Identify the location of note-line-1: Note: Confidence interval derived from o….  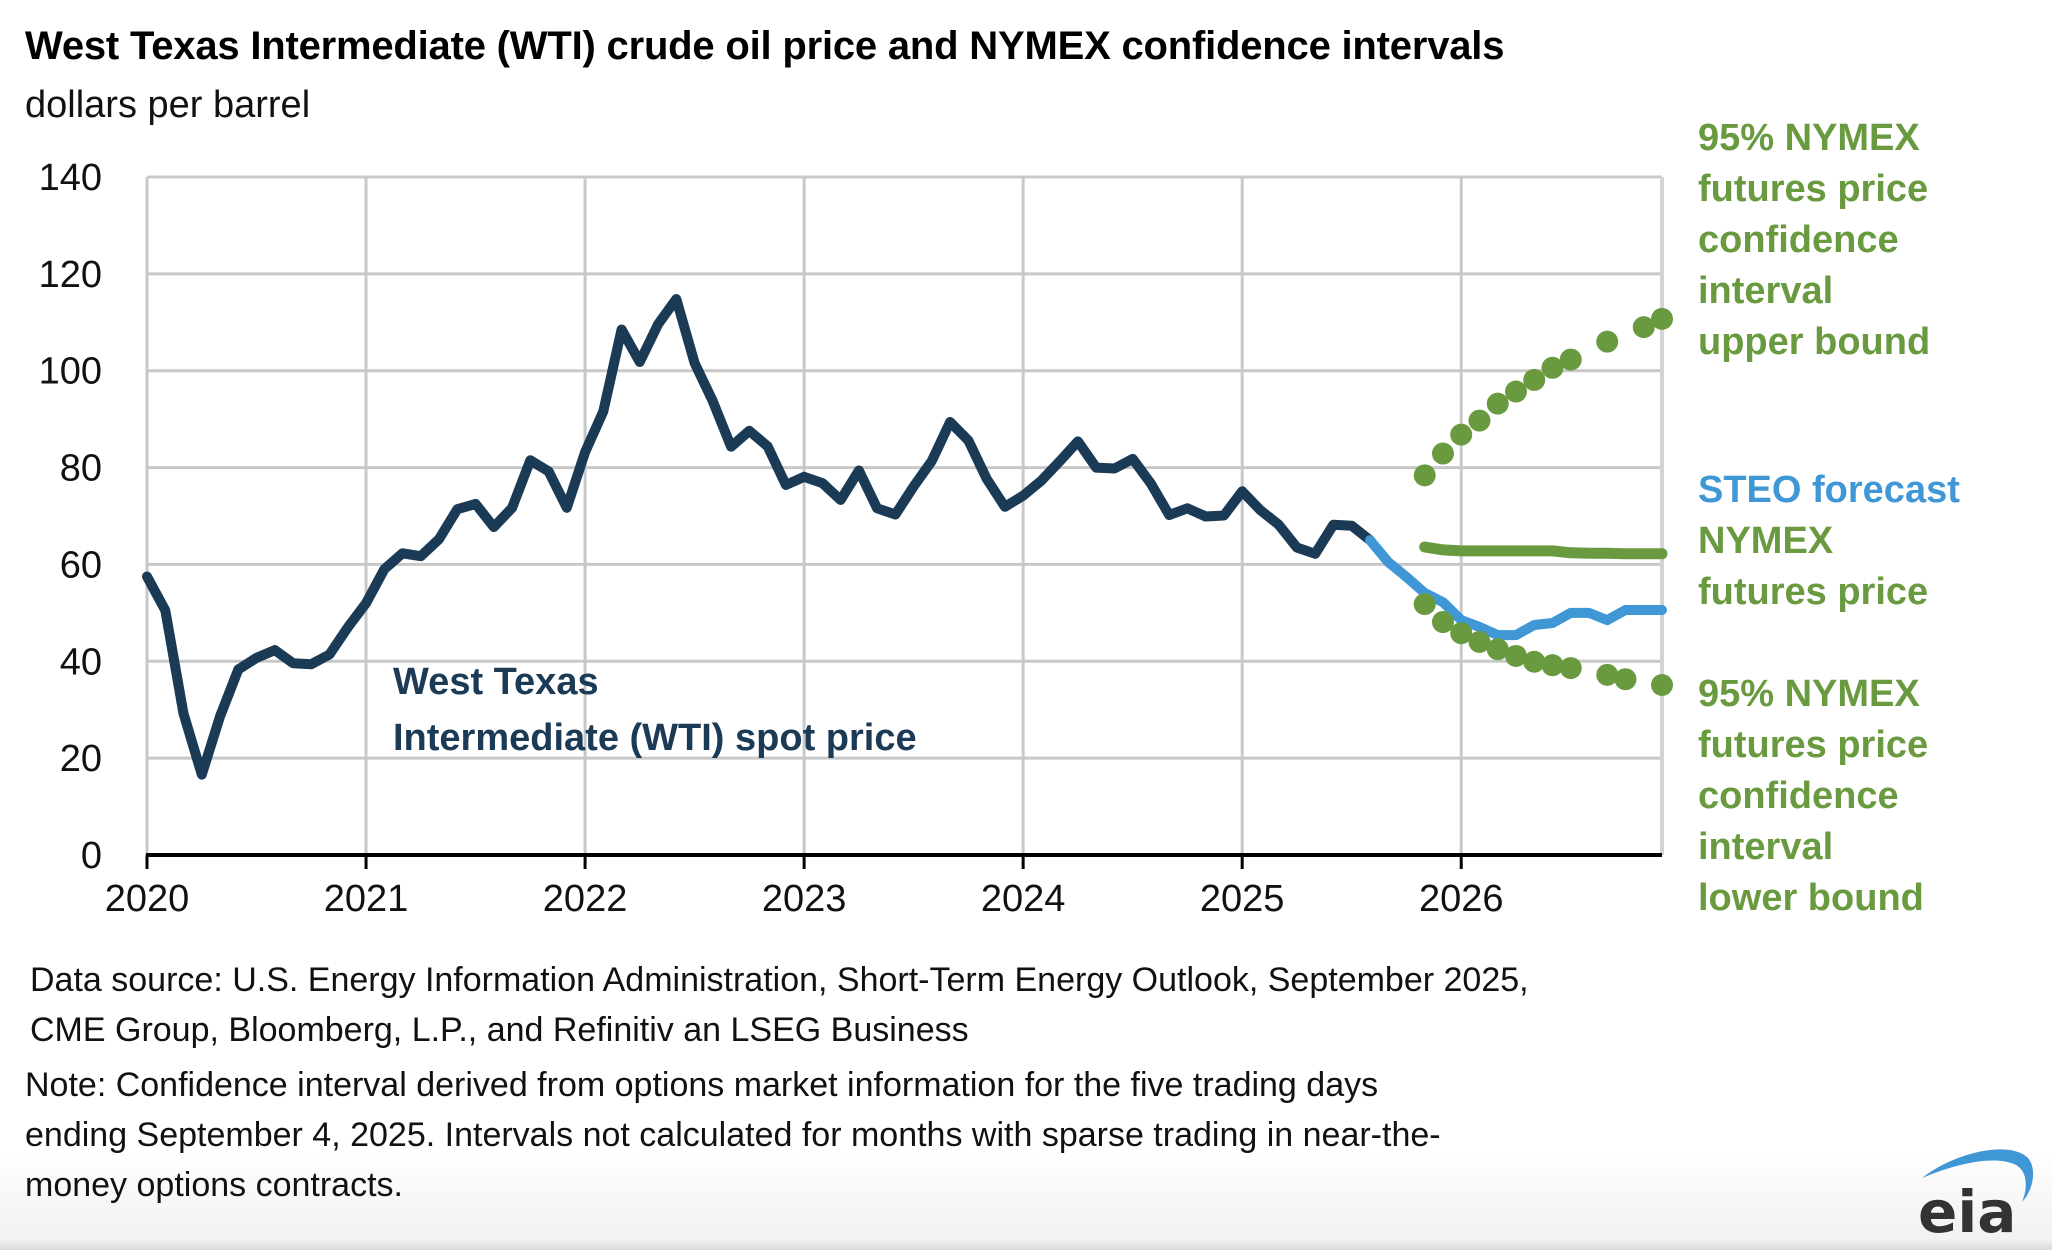
(702, 1085).